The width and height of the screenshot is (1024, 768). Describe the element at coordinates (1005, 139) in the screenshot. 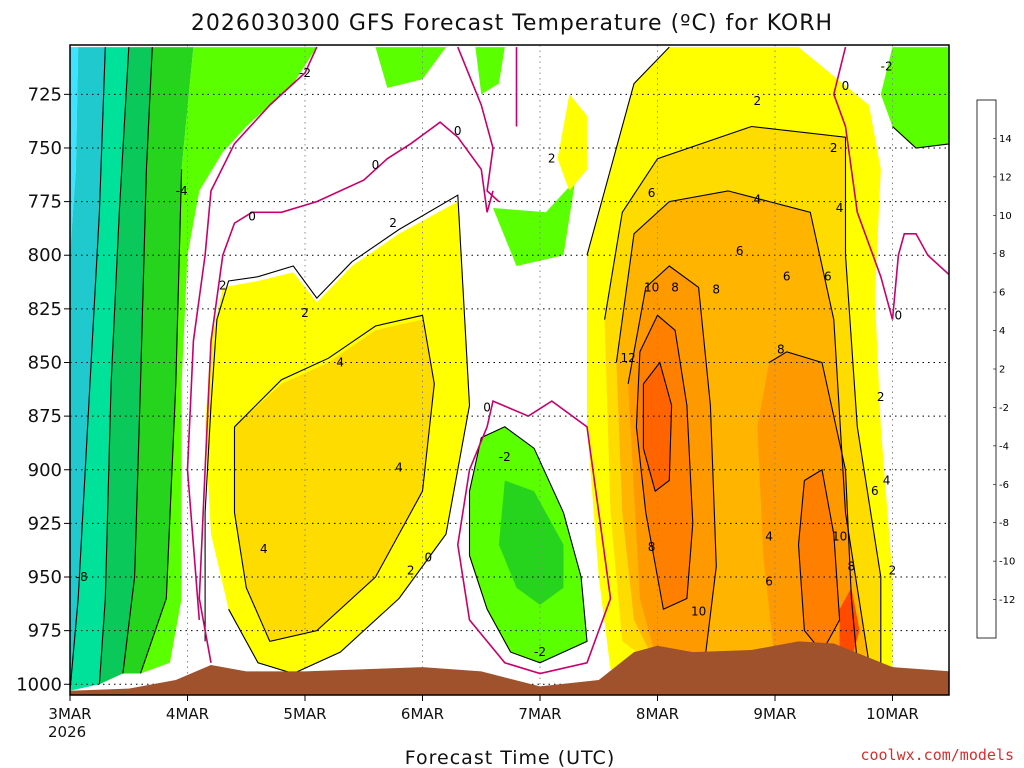

I see `colorbar-tick-label: 14` at that location.